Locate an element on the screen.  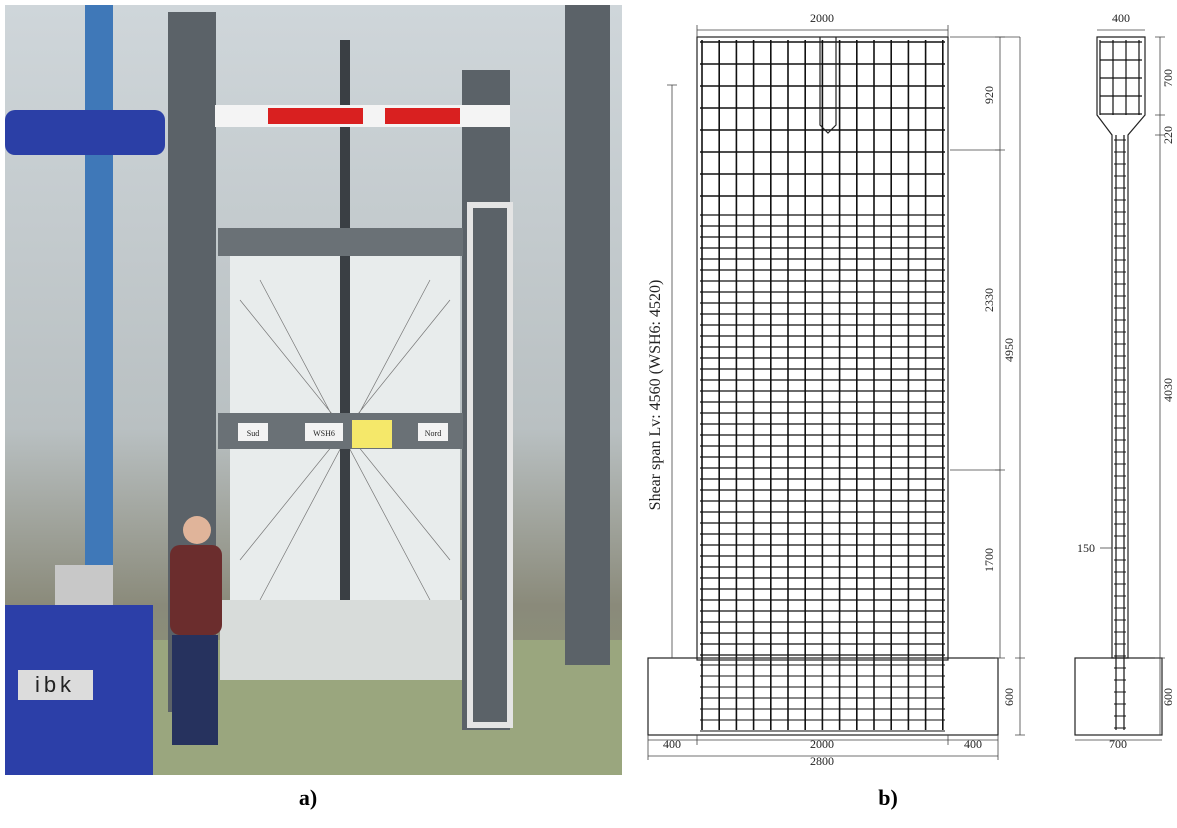
dim-label: 2330 is located at coordinates (989, 300).